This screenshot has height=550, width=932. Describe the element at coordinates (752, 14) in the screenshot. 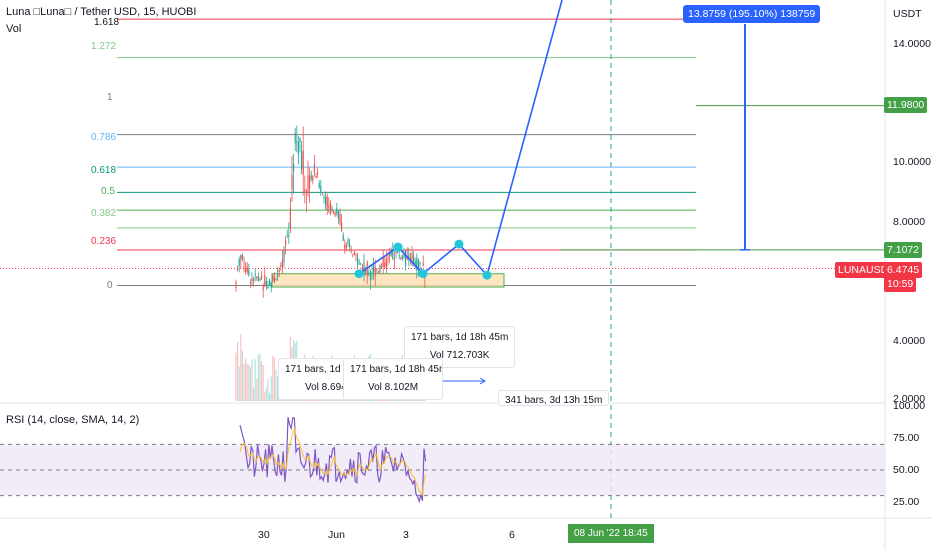

I see `measure-label: 13.8759 (195.10%) 138759` at that location.